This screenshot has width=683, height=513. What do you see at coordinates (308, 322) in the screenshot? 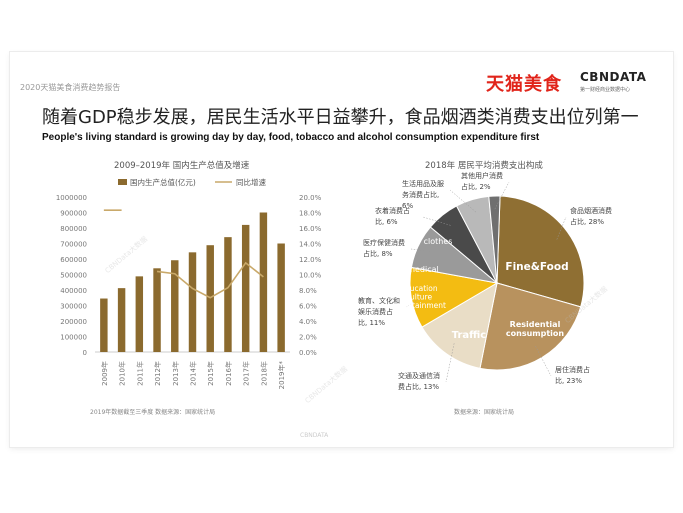
I see `y2-tick-label: 4.0%` at bounding box center [308, 322].